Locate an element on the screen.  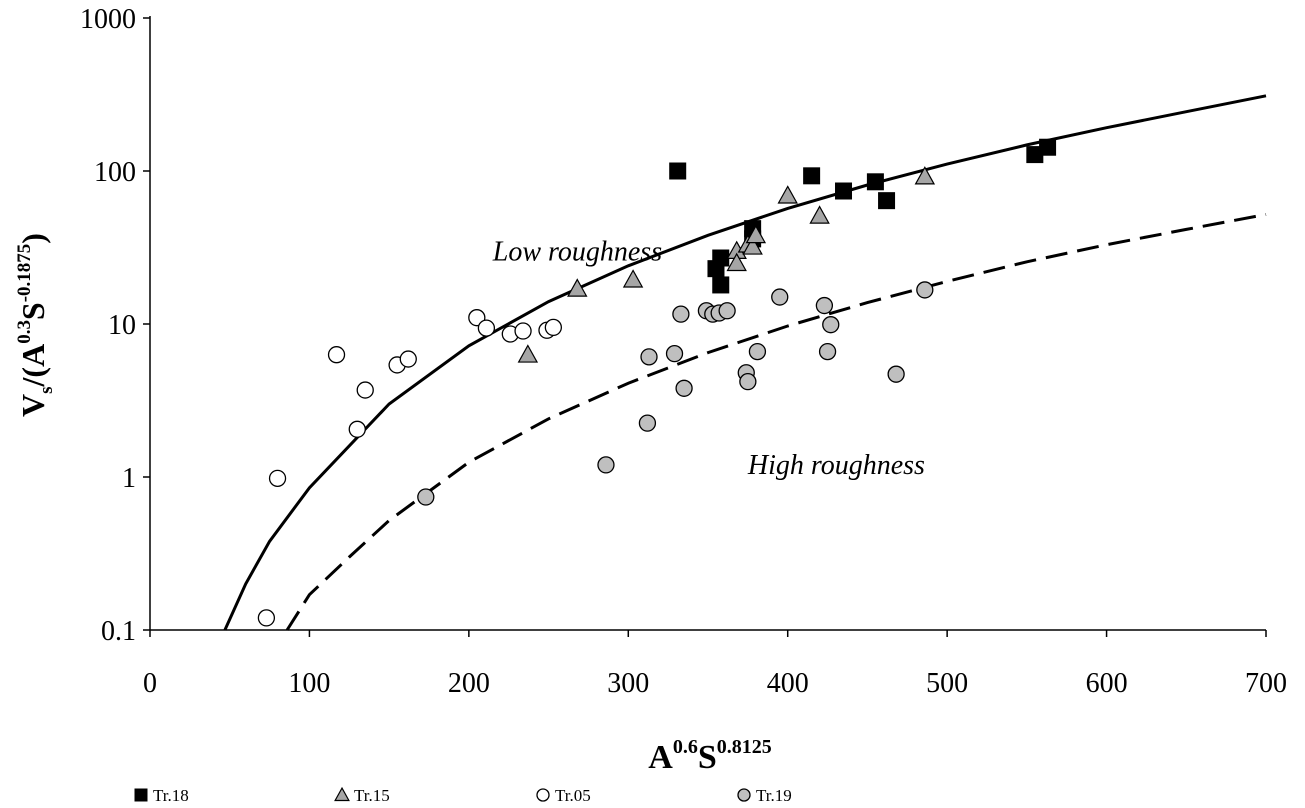
legend: Tr.18 Tr.15 Tr.05 Tr.19 is located at coordinates (463, 795).